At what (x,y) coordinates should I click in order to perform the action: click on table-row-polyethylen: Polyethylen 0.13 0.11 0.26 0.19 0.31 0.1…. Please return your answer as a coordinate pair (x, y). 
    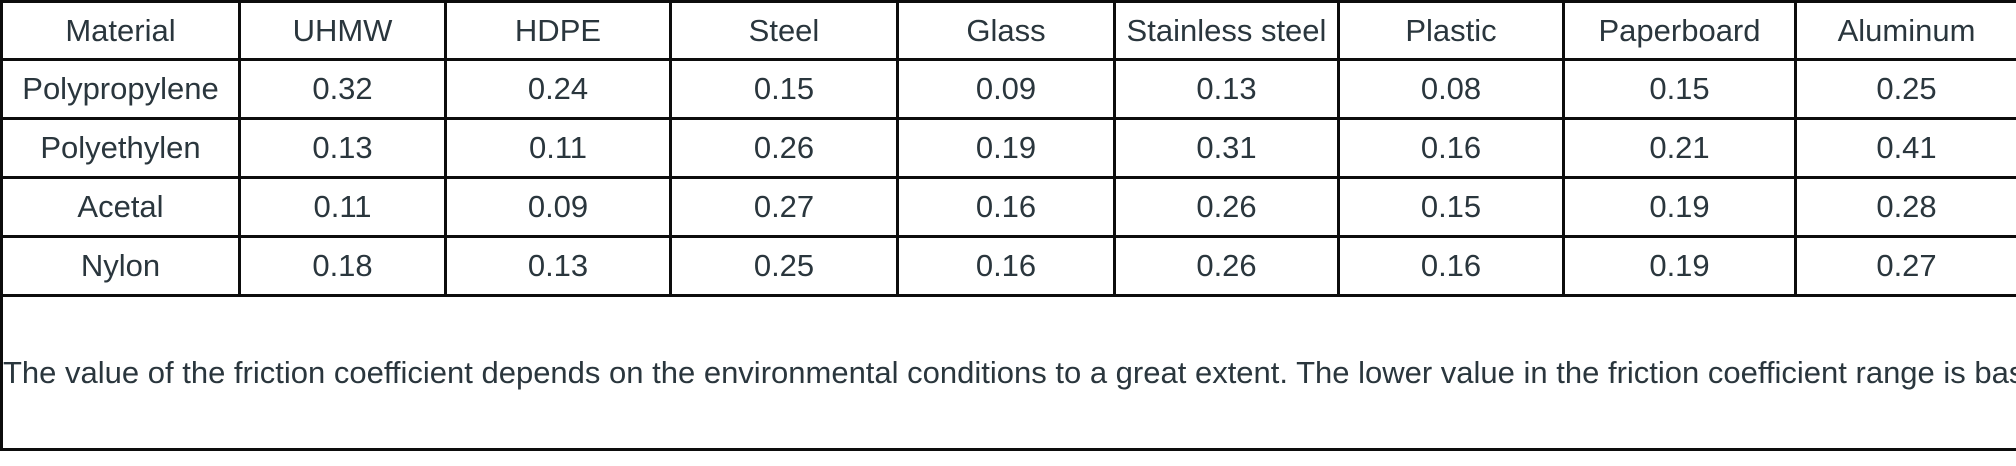
    Looking at the image, I should click on (1008, 148).